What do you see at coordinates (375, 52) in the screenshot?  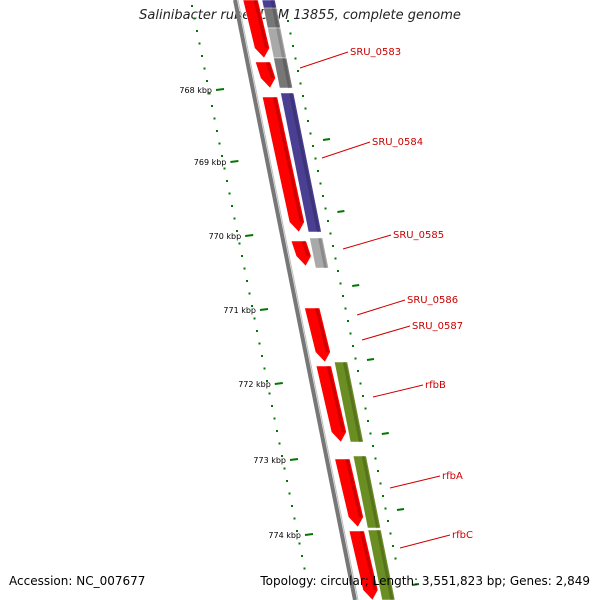 I see `gene-label: SRU_0583` at bounding box center [375, 52].